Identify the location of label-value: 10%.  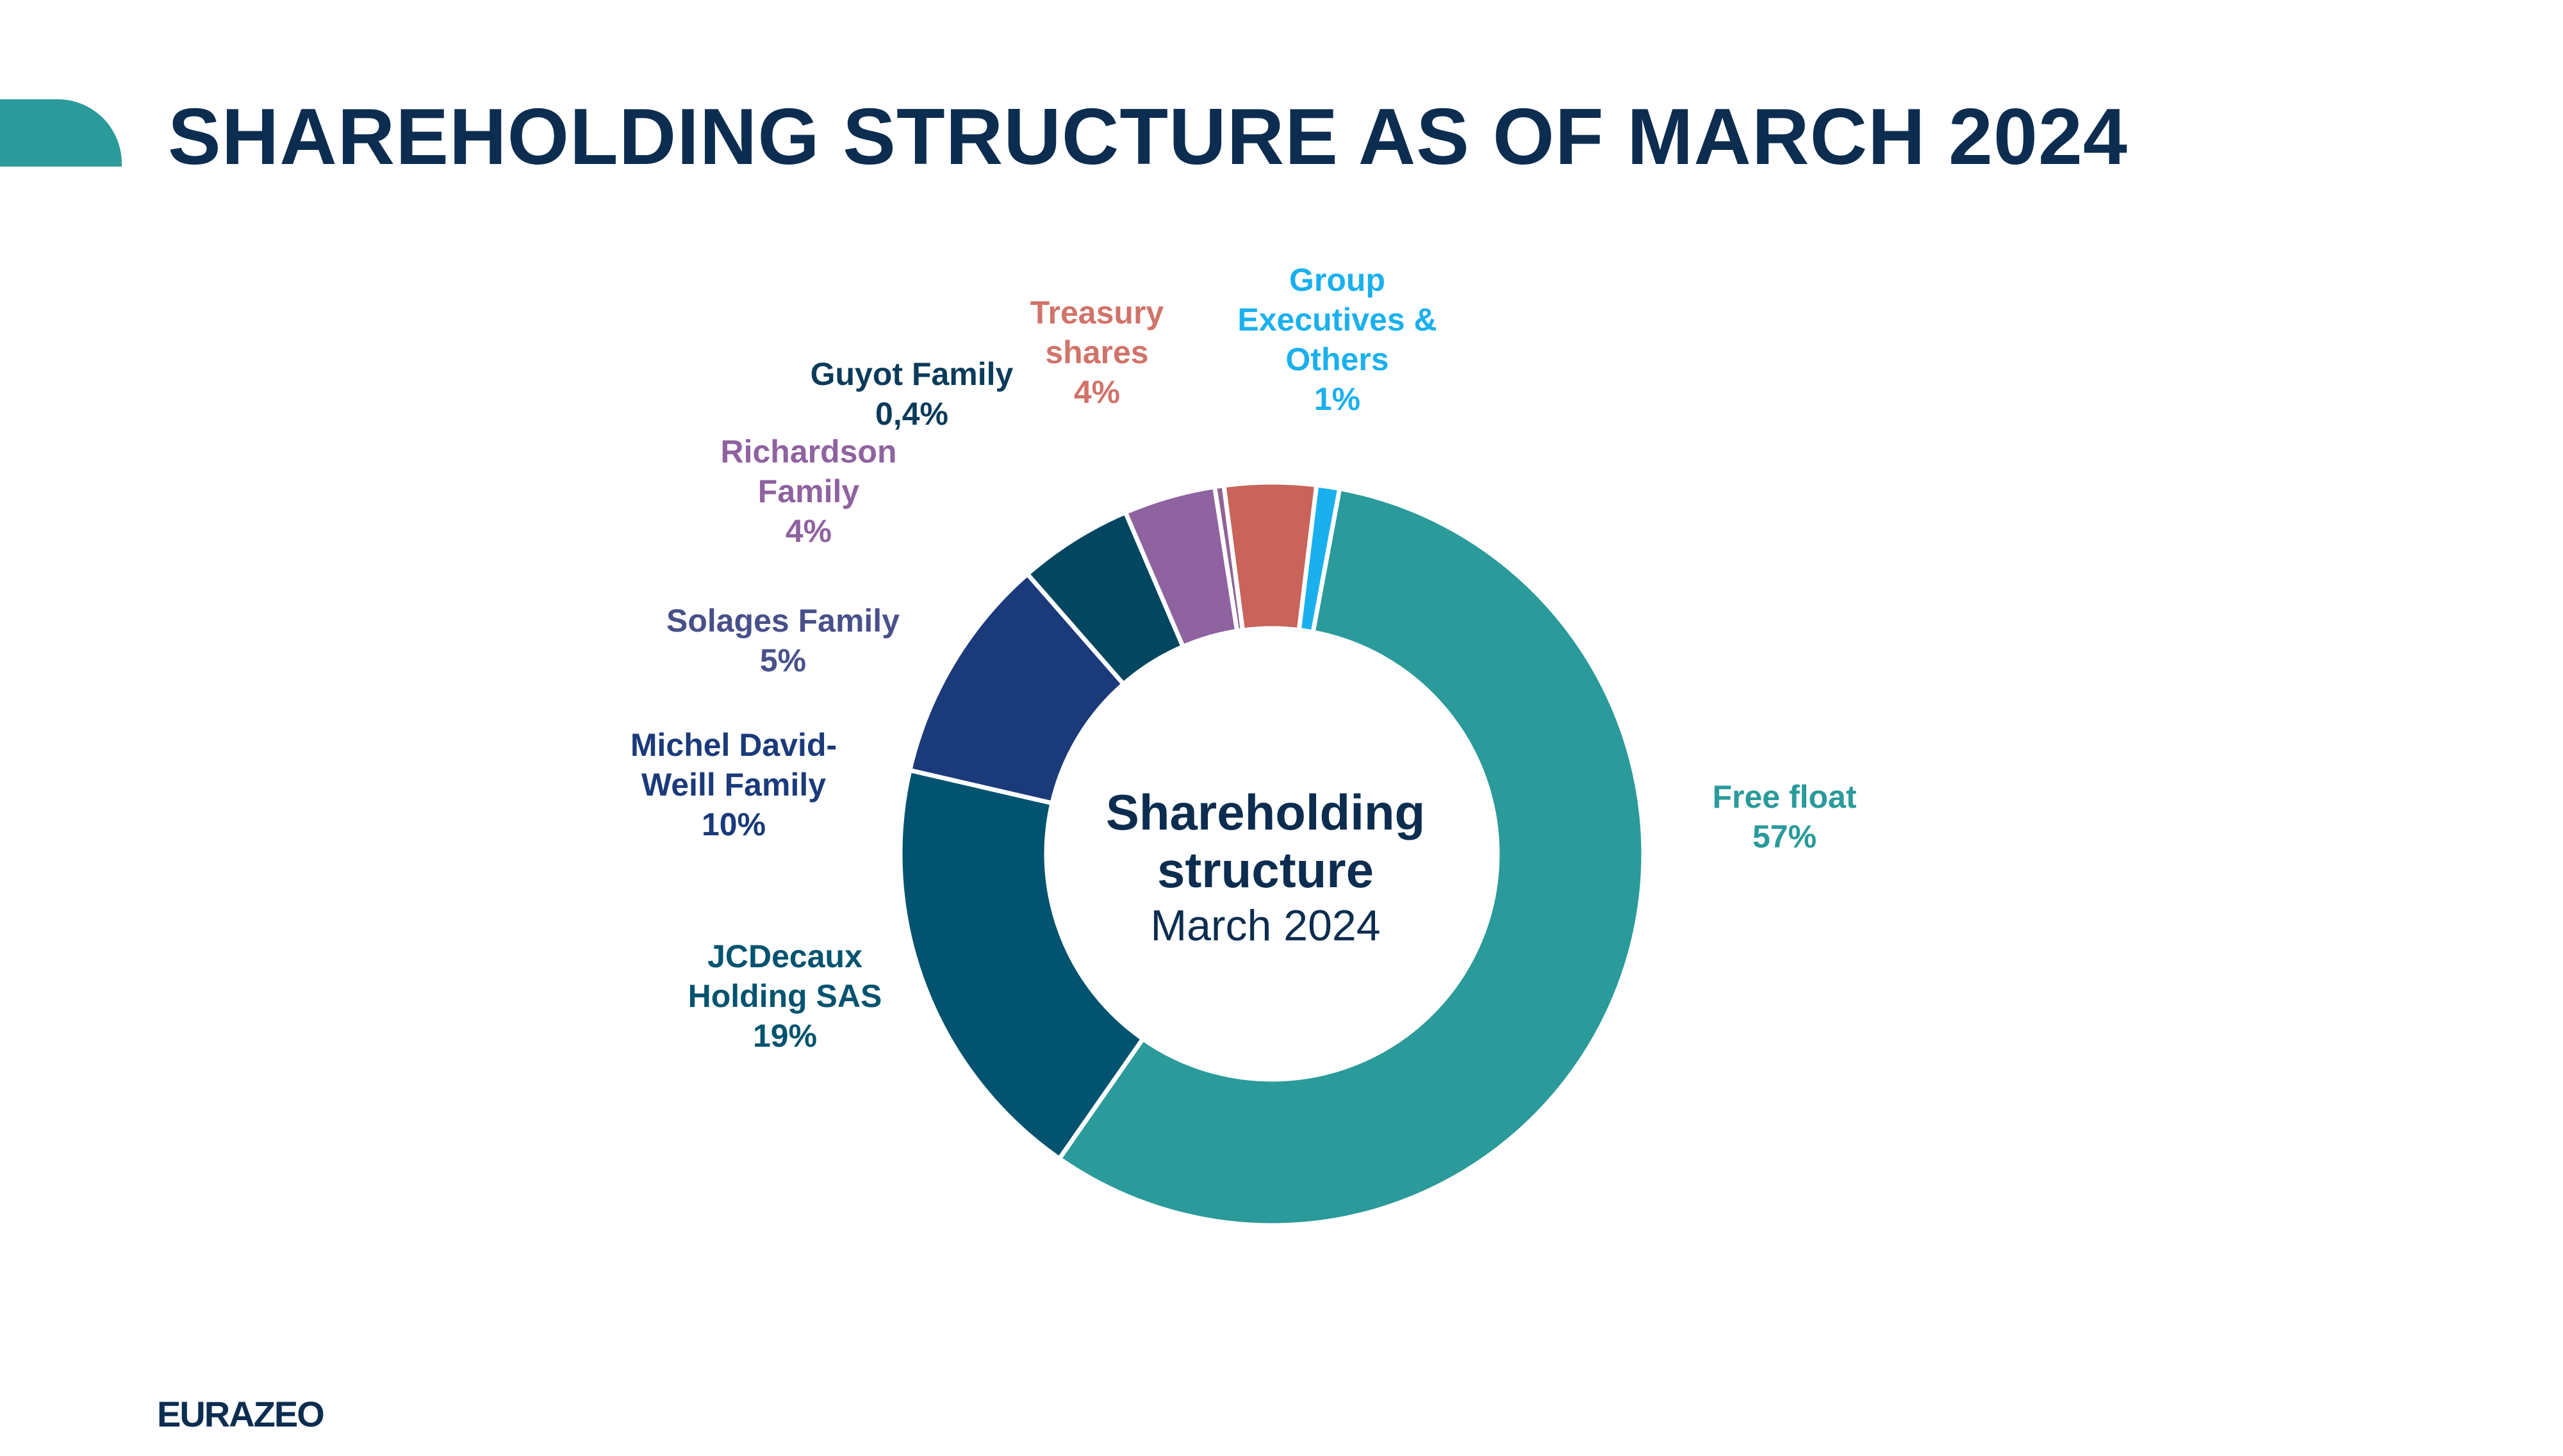
(734, 824).